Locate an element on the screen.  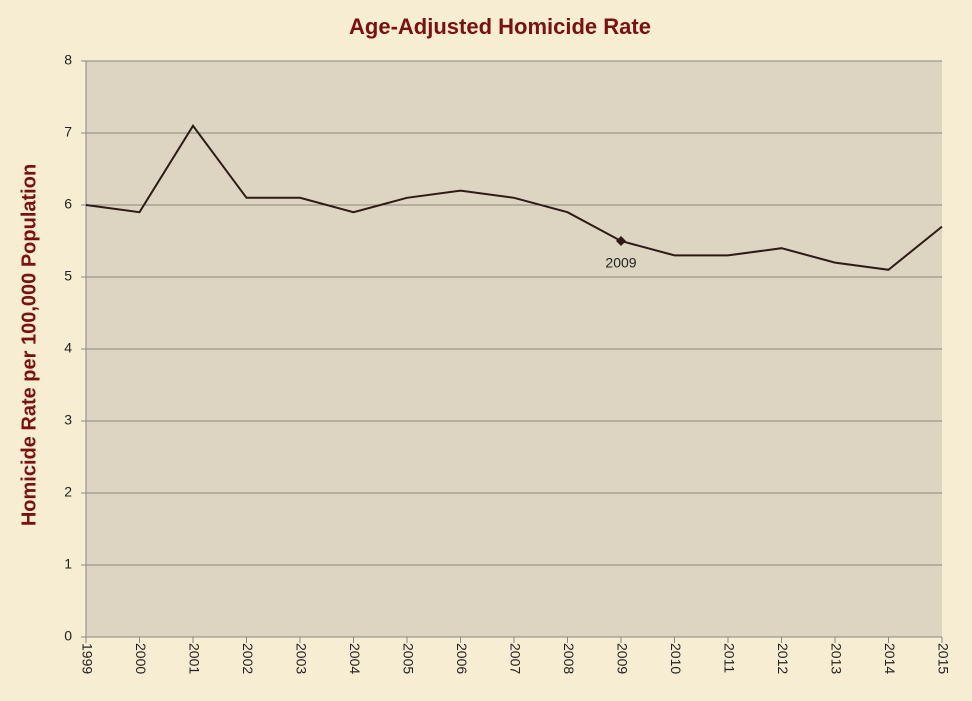
x-tick-label: 2012 is located at coordinates (783, 658).